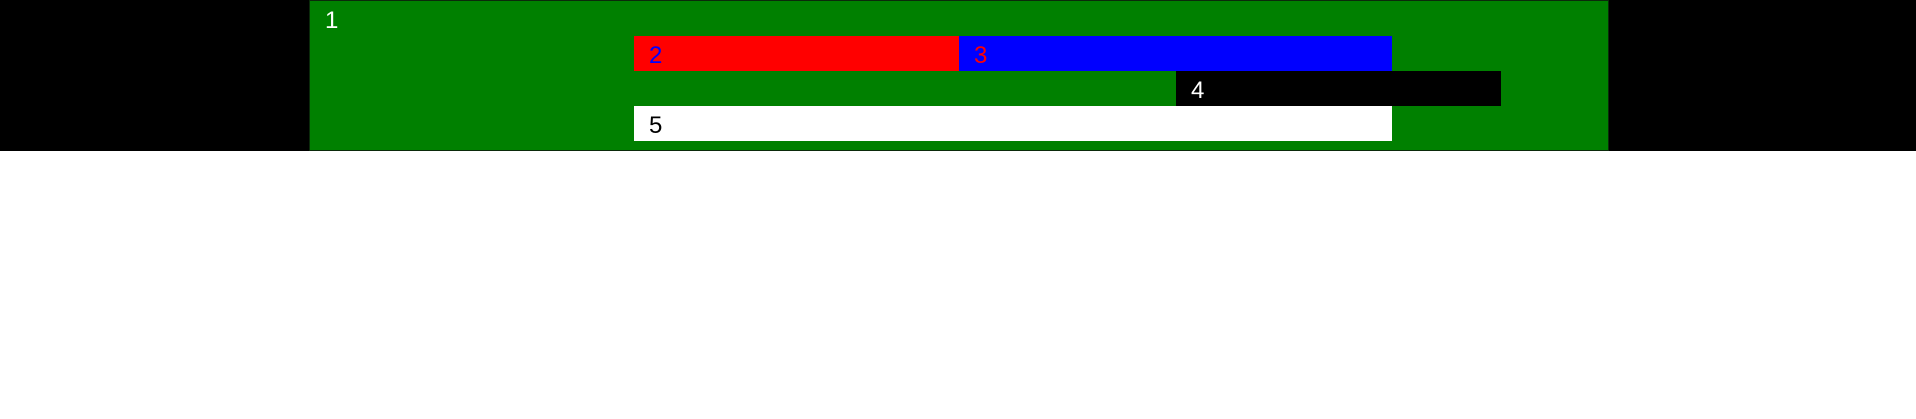 This screenshot has width=1916, height=419. I want to click on box-2: 2, so click(796, 53).